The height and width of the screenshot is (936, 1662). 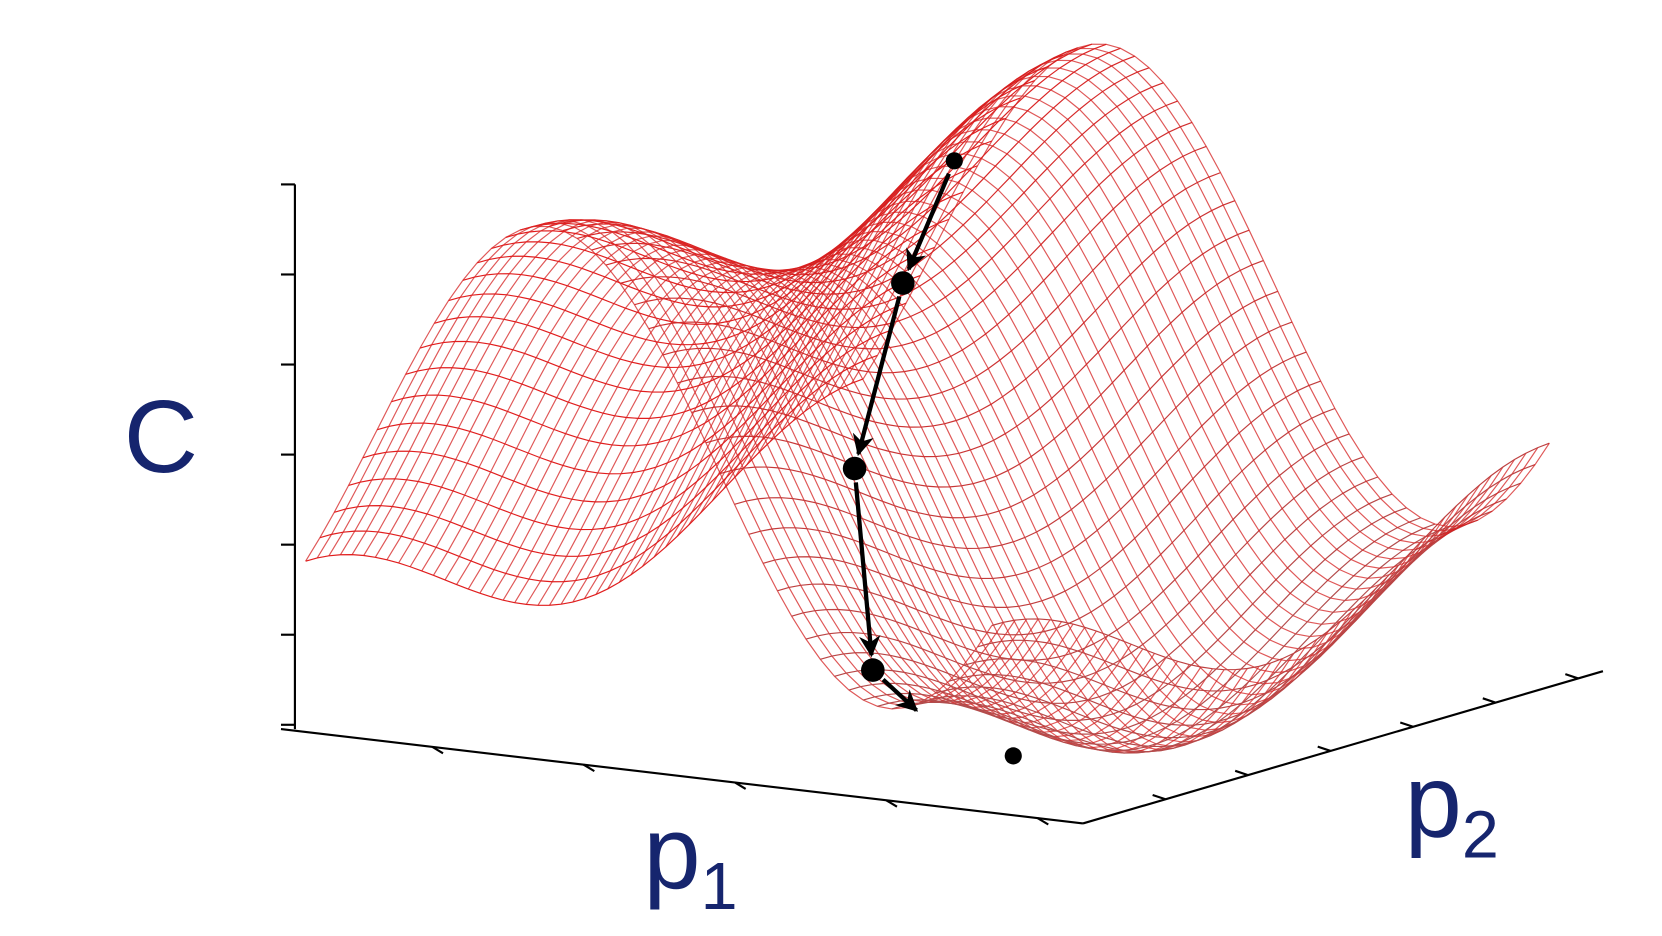 What do you see at coordinates (1480, 836) in the screenshot?
I see `p2-subscript: 2` at bounding box center [1480, 836].